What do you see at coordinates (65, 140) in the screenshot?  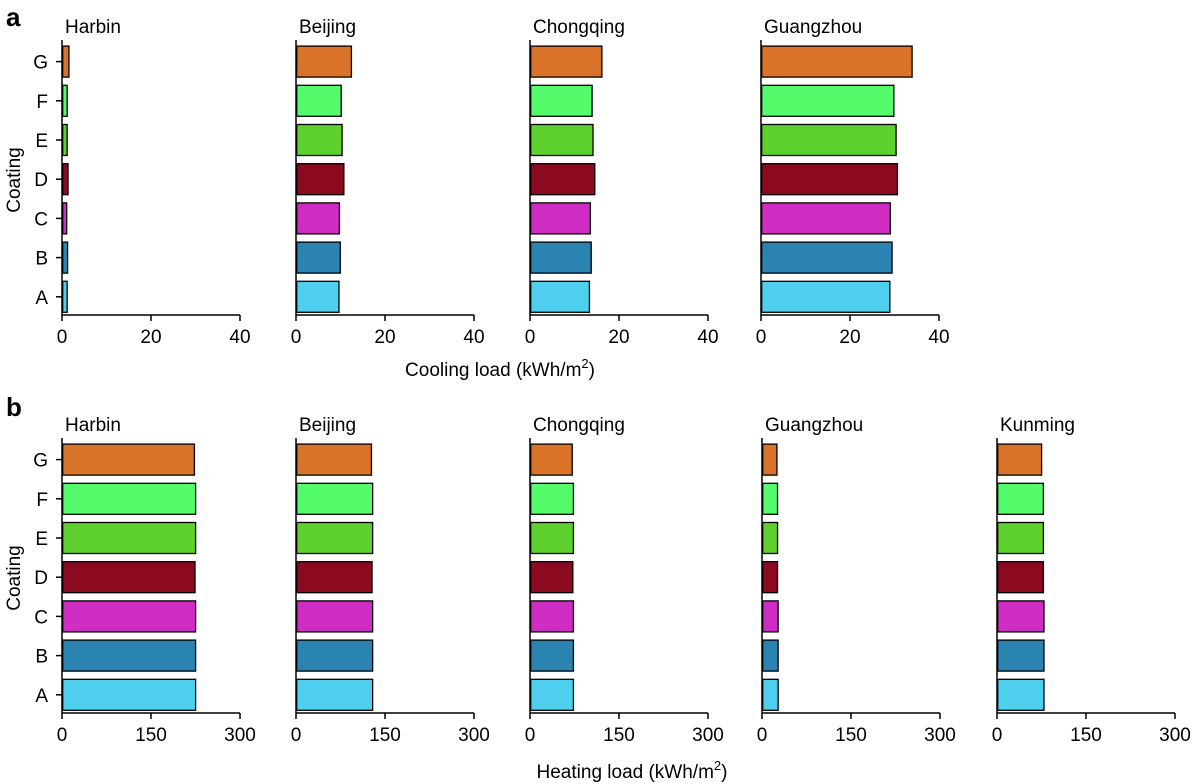 I see `panel-a-harbin-bar-E` at bounding box center [65, 140].